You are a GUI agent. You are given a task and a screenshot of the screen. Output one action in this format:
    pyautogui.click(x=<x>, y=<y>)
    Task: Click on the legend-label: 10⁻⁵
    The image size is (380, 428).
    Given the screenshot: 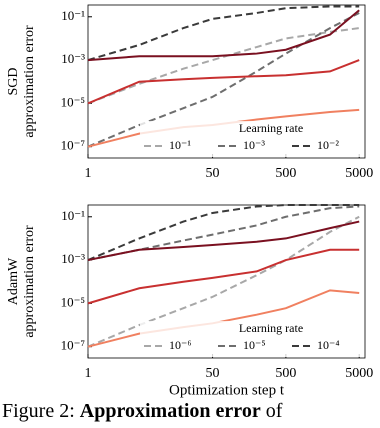 What is the action you would take?
    pyautogui.click(x=254, y=345)
    